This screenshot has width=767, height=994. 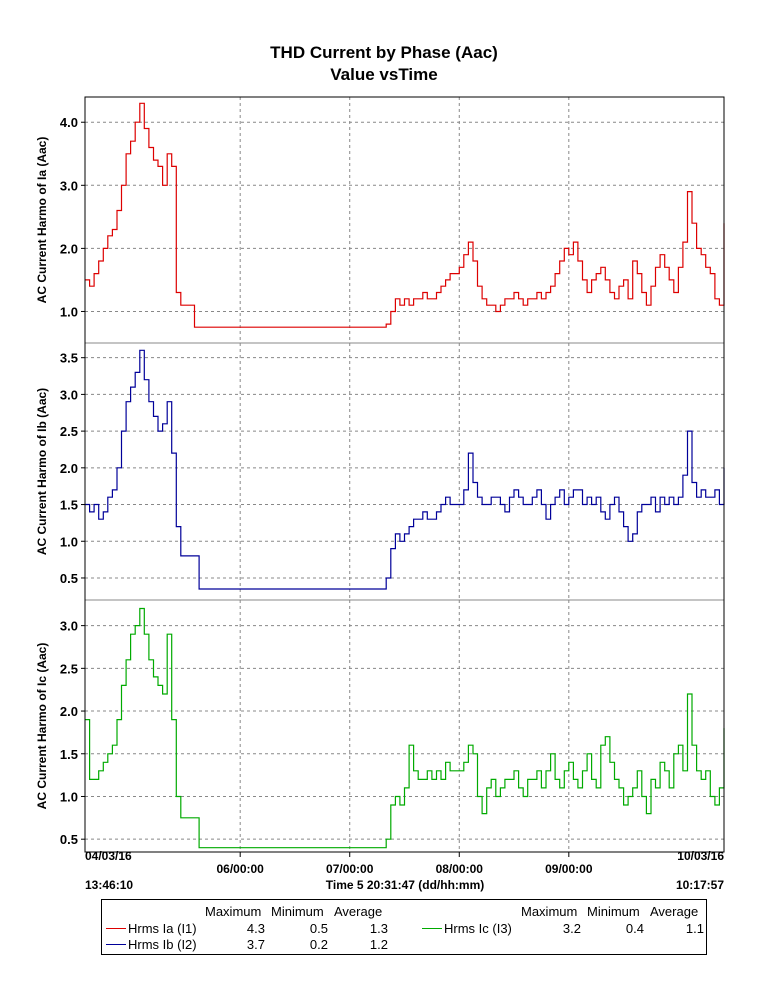 I want to click on y-tick-label: 3.5, so click(x=69, y=358).